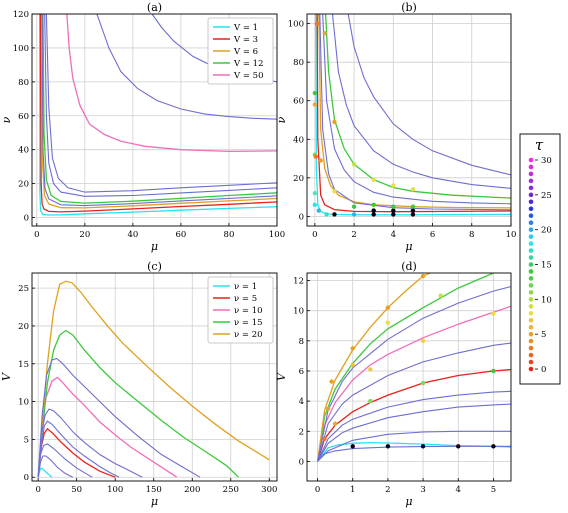 The width and height of the screenshot is (568, 513). I want to click on x-tick-label: 5, so click(493, 490).